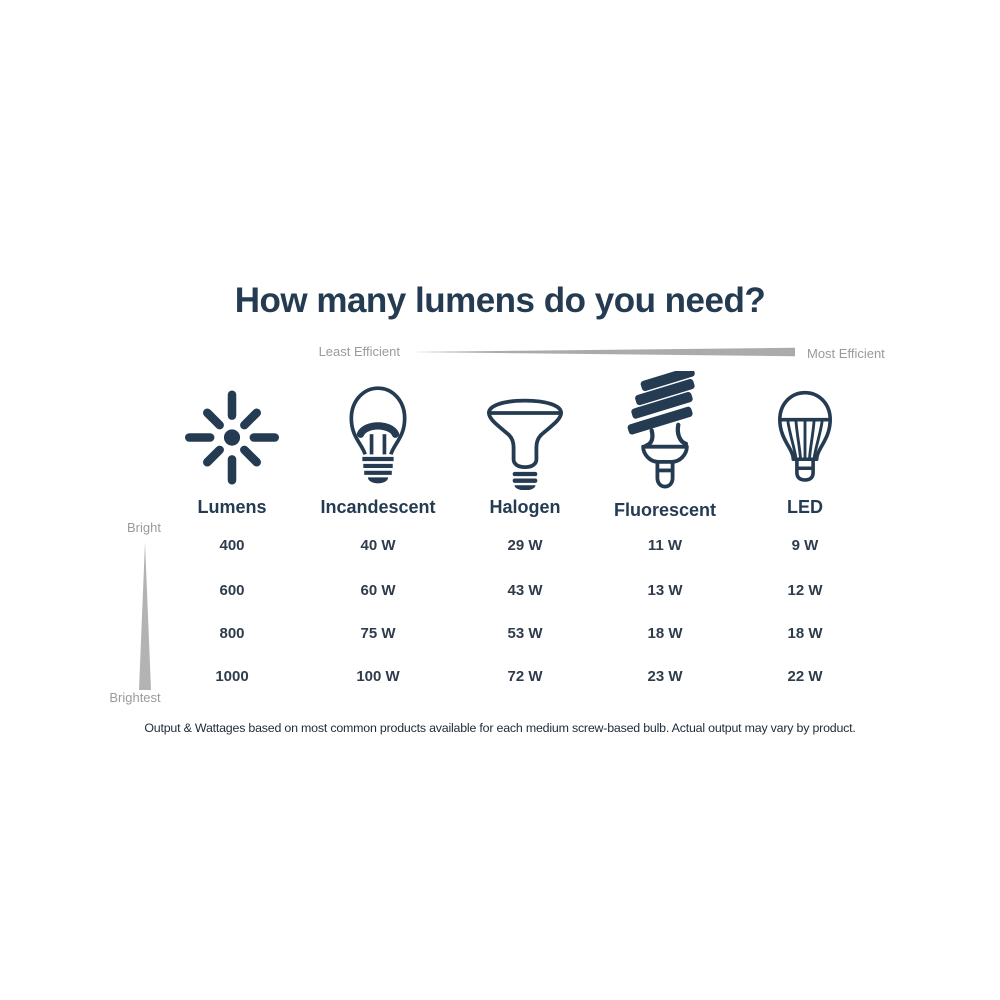 The width and height of the screenshot is (1000, 1000). Describe the element at coordinates (805, 676) in the screenshot. I see `cell-led-1000: 22 W` at that location.